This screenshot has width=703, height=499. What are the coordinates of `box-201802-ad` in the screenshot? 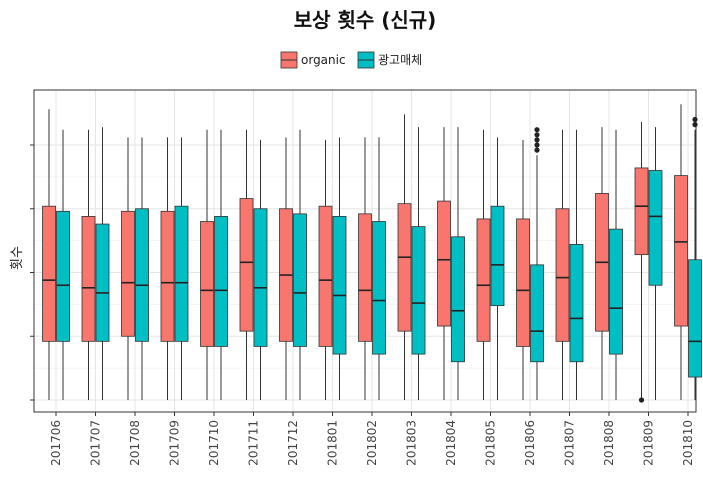 It's located at (379, 268).